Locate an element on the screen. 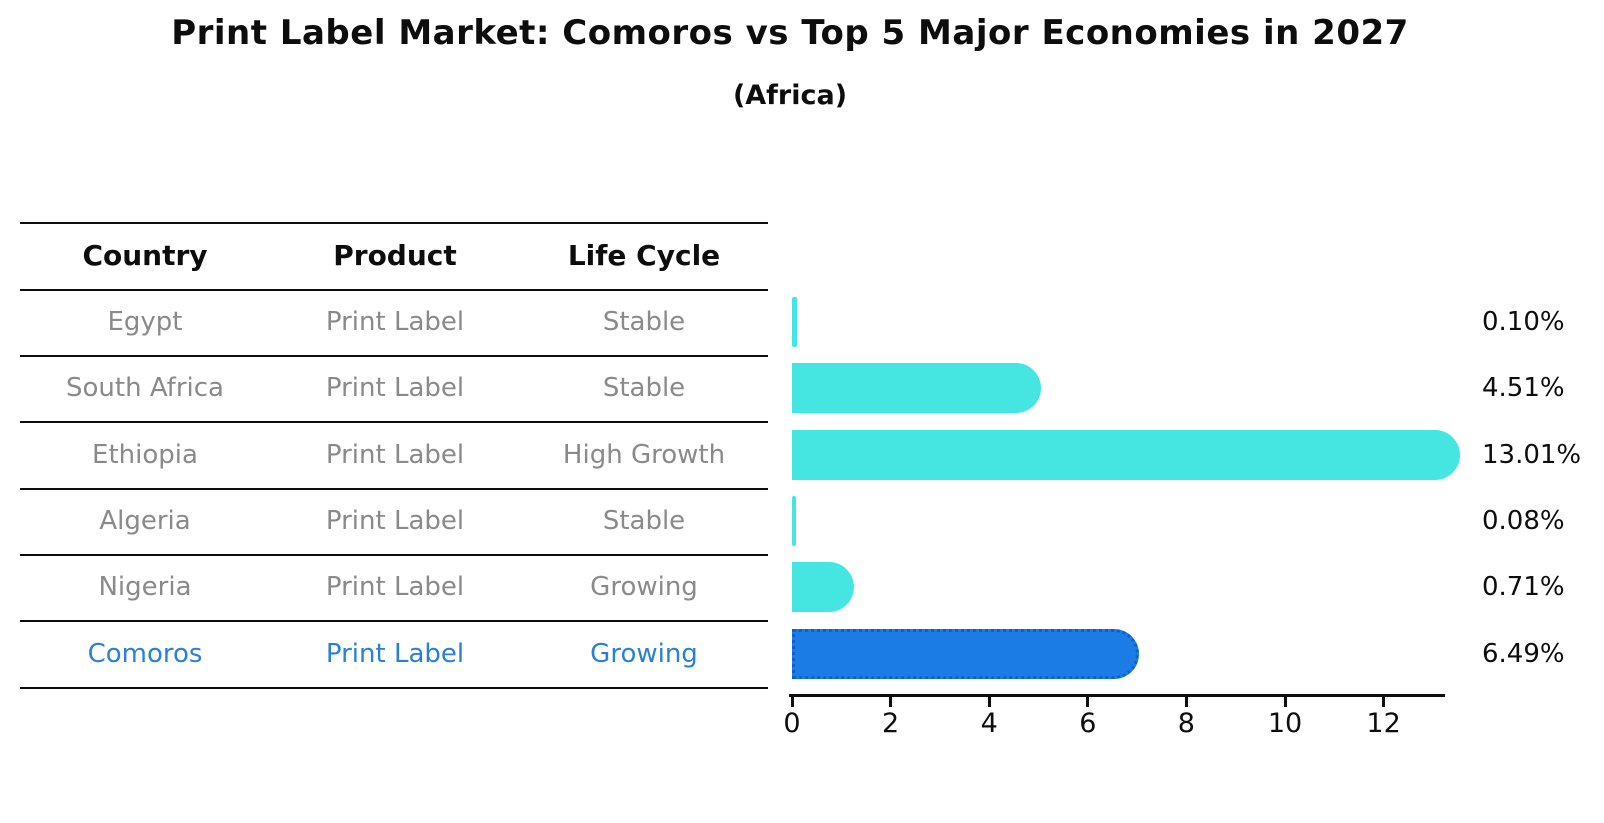 This screenshot has width=1604, height=823. table-row-algeria: Algeria Print Label Stable is located at coordinates (394, 521).